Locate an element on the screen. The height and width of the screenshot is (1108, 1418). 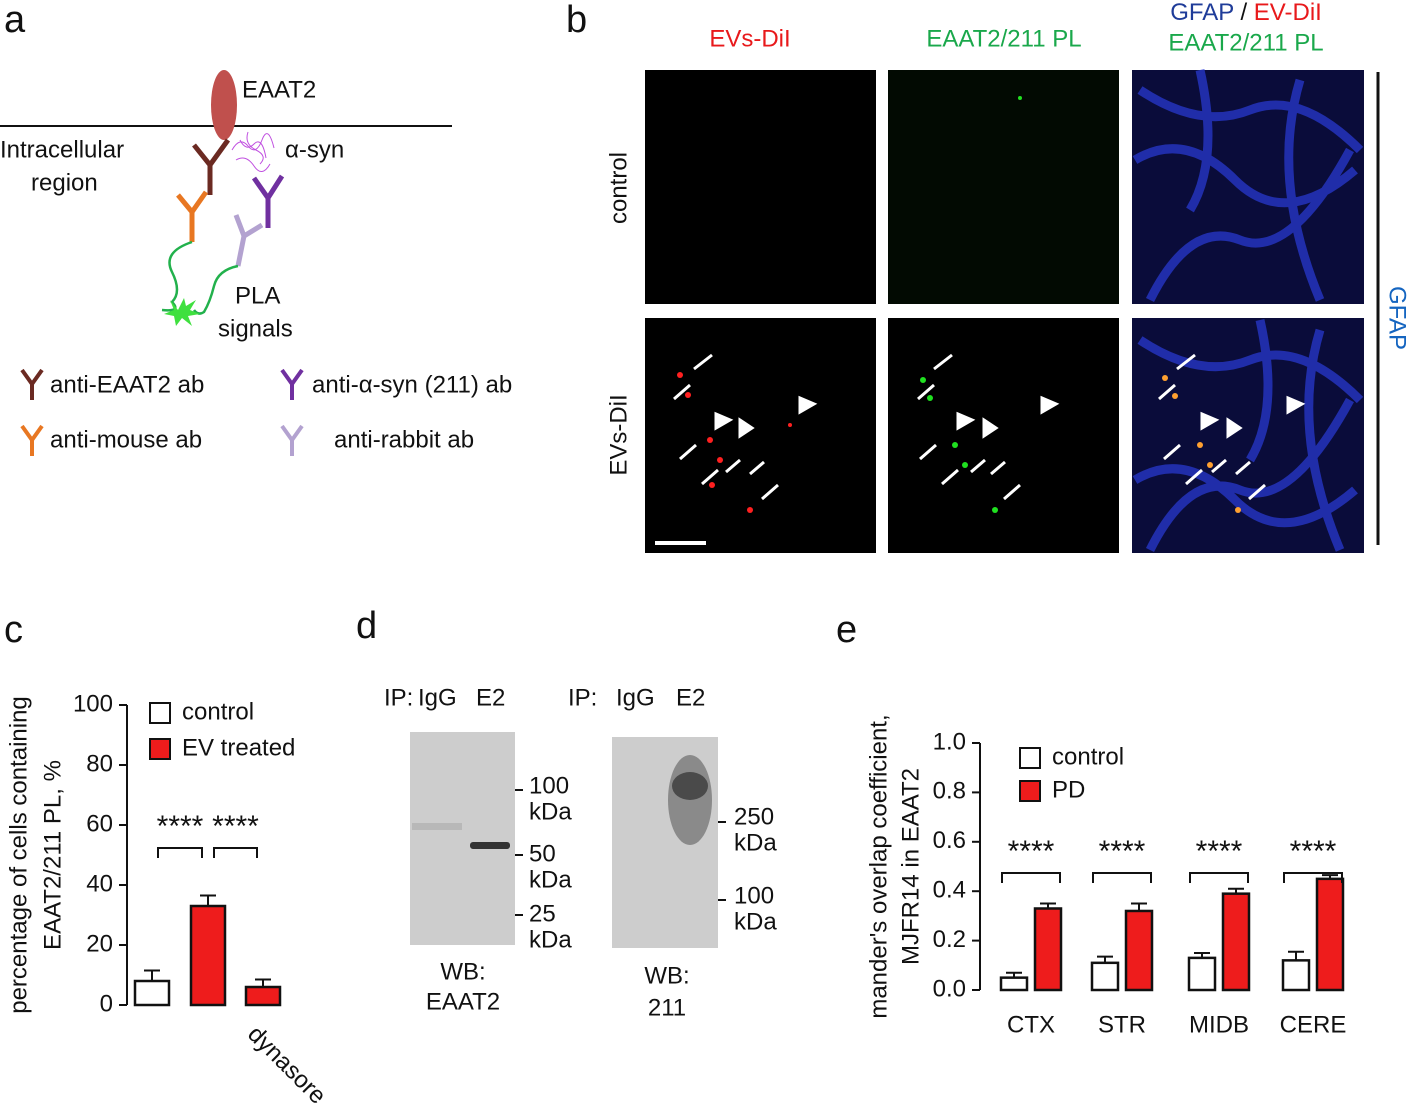
title-part: / is located at coordinates (1243, 13).